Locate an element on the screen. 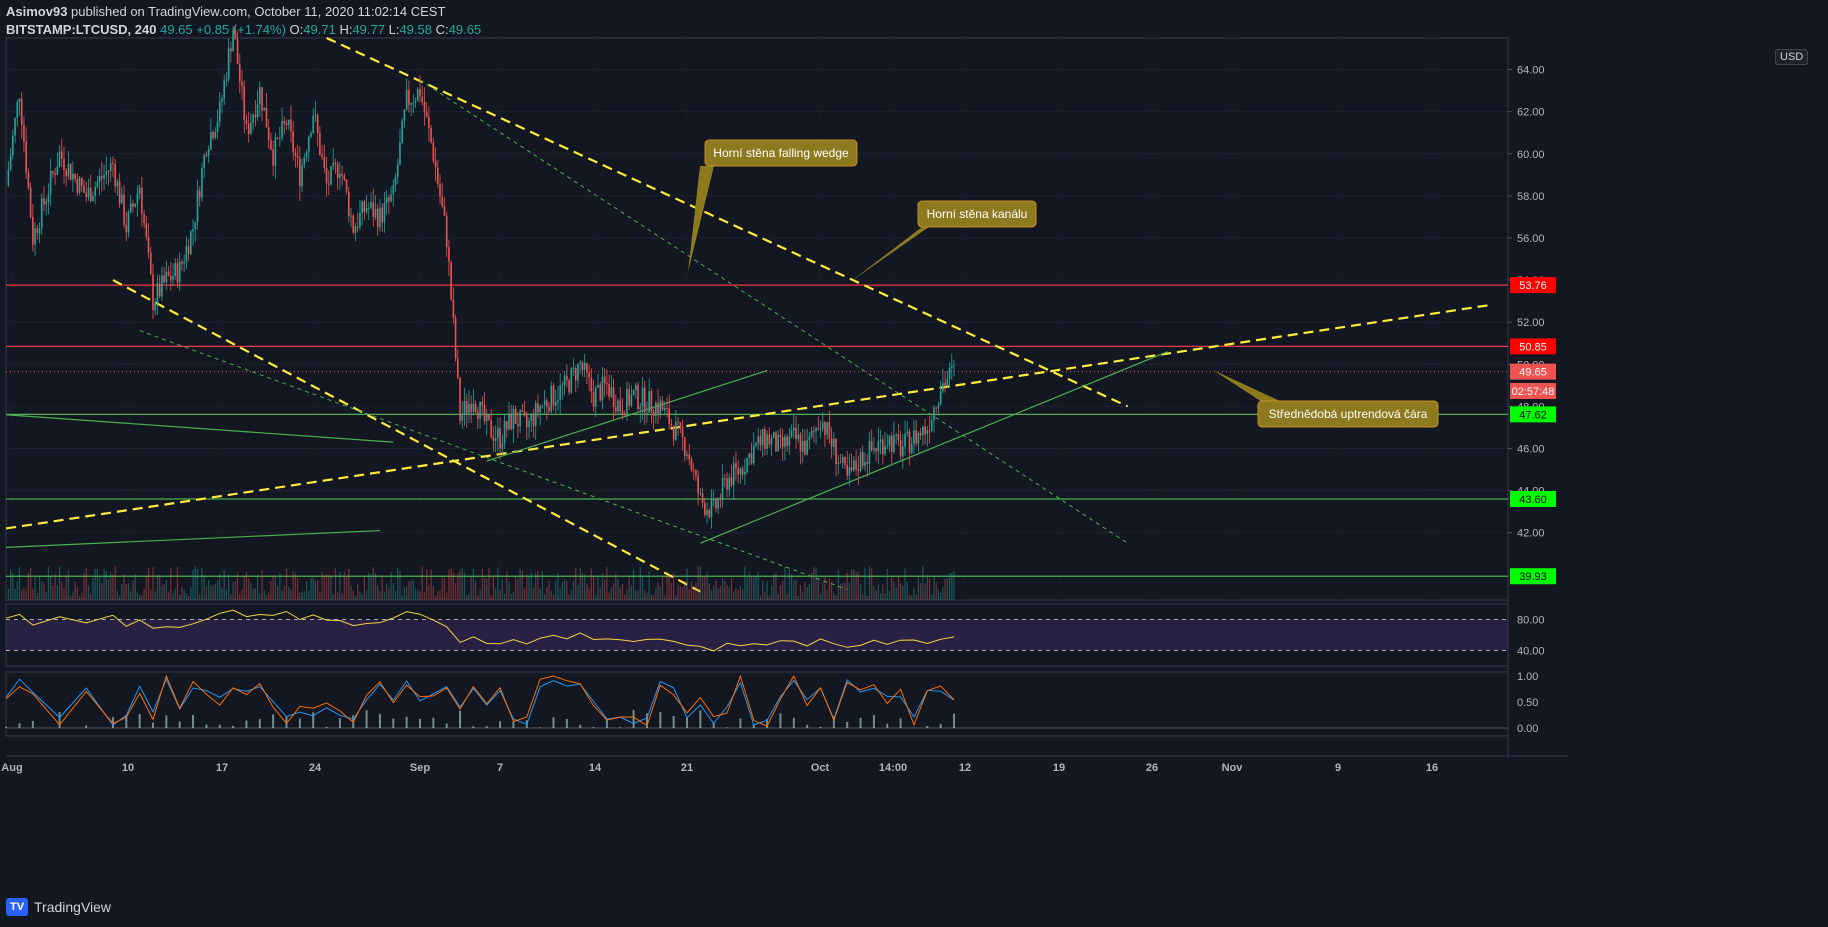 This screenshot has height=927, width=1828. rsi-band is located at coordinates (757, 635).